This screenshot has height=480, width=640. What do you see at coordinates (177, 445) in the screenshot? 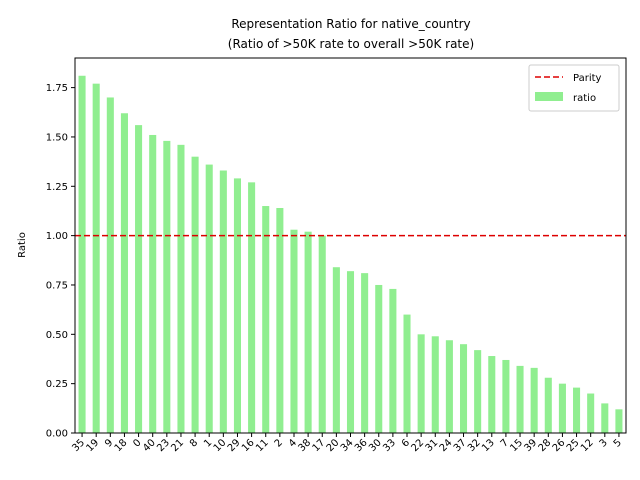
I see `x-tick-label: 21` at bounding box center [177, 445].